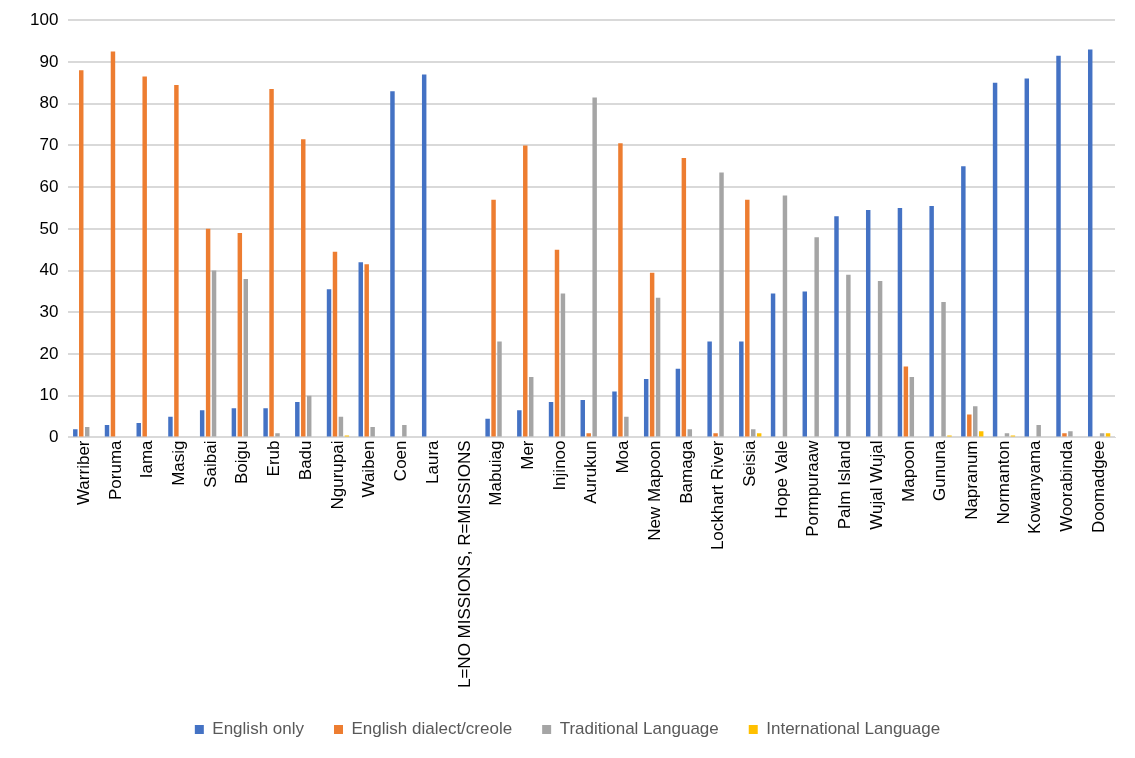 This screenshot has width=1135, height=758. Describe the element at coordinates (49, 311) in the screenshot. I see `y-tick-label: 30` at that location.